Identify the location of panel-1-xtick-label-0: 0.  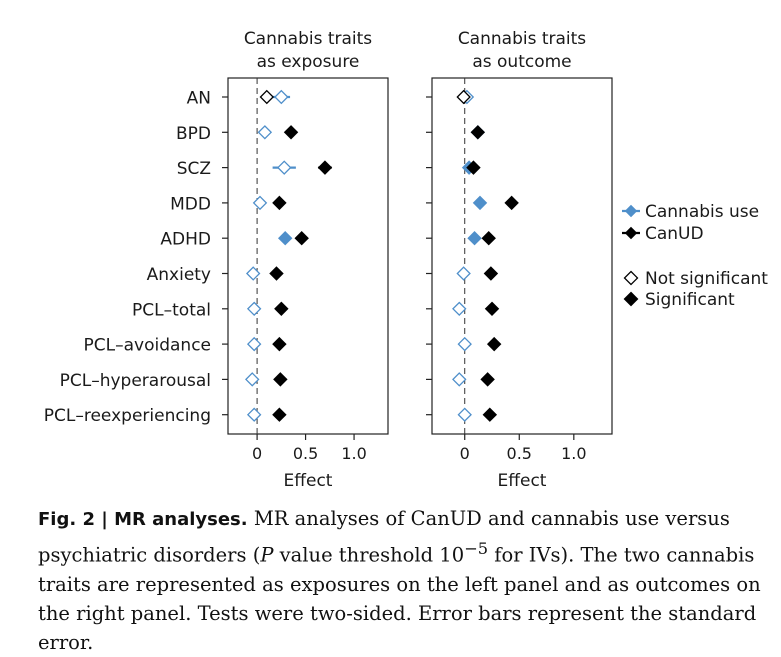
(465, 453).